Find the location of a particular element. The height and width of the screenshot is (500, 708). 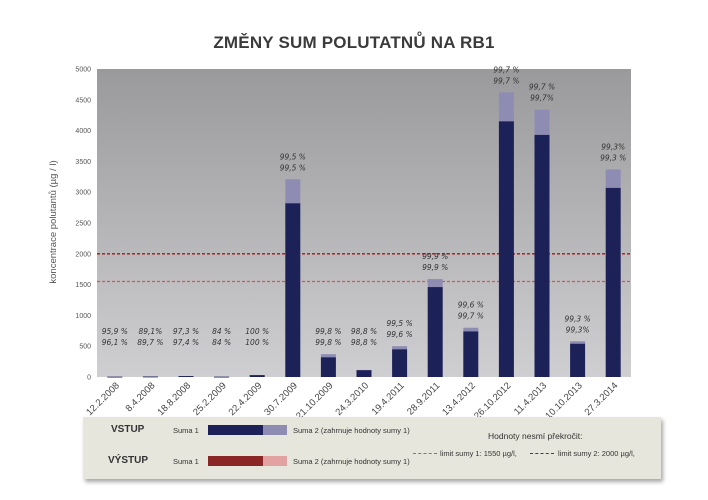

annotation-top-7: 99,8 % is located at coordinates (328, 331).